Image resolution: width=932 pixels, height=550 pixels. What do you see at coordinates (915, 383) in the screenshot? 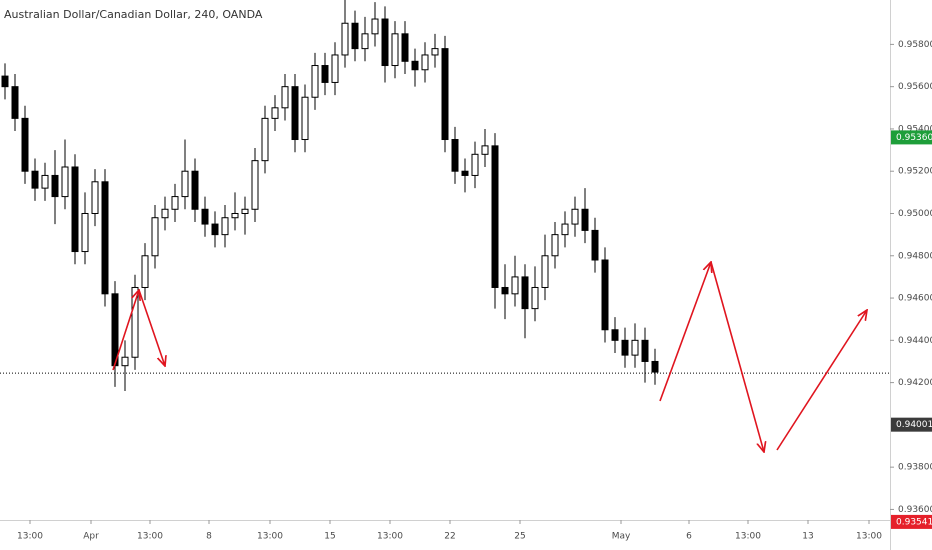
I see `y-tick-label: 0.94200` at bounding box center [915, 383].